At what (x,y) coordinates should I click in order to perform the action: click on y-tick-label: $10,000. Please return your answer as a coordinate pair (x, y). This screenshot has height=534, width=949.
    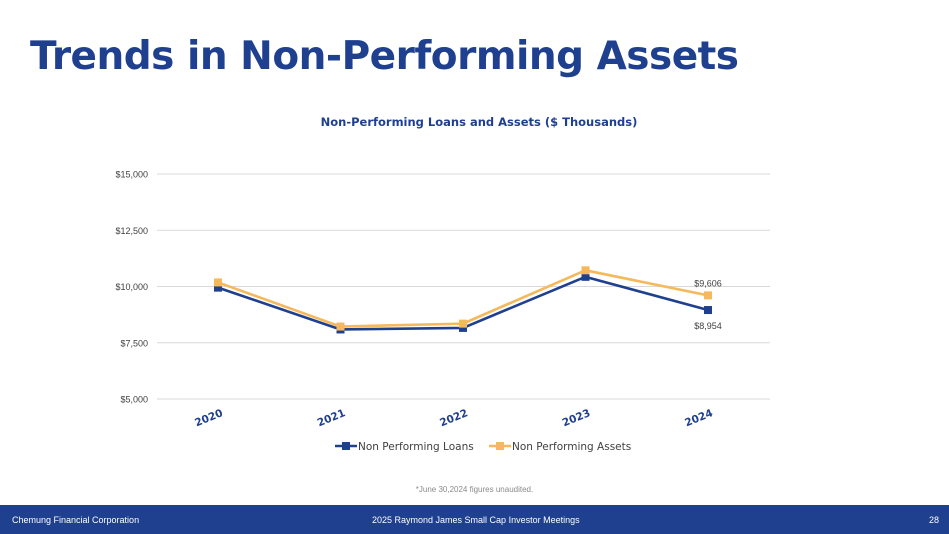
    Looking at the image, I should click on (131, 287).